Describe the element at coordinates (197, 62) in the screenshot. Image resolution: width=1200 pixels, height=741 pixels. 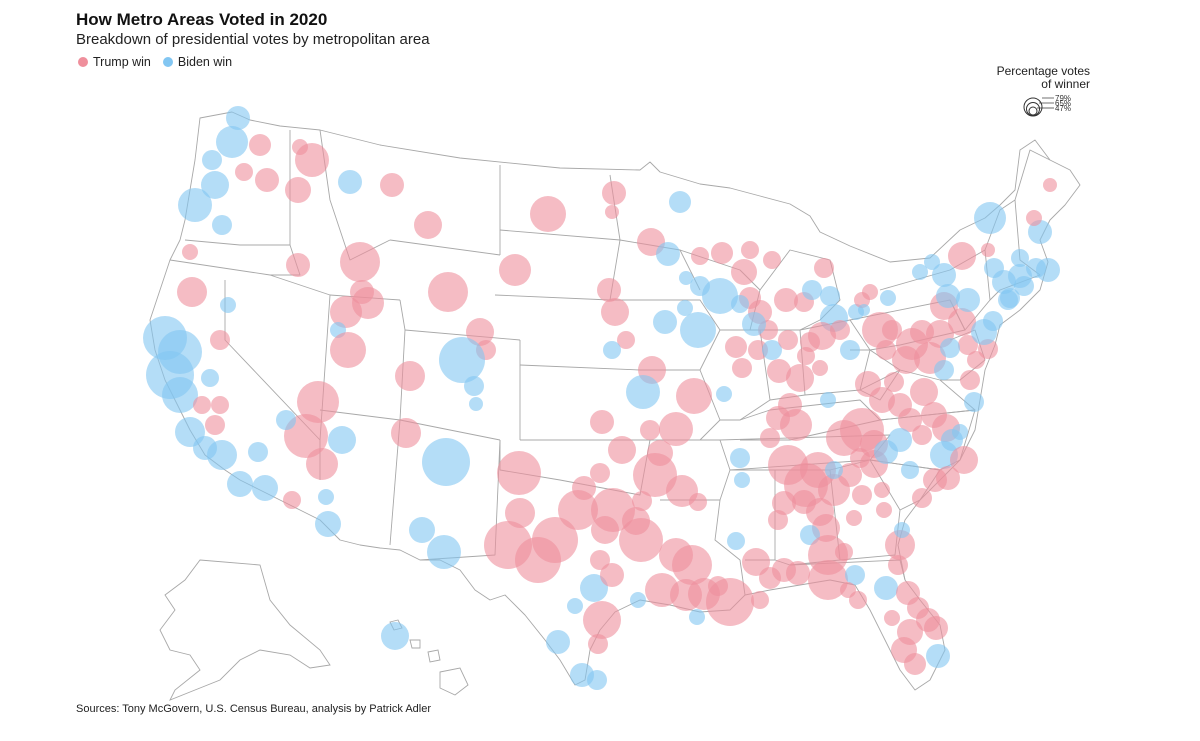
I see `legend-item-biden: Biden win` at that location.